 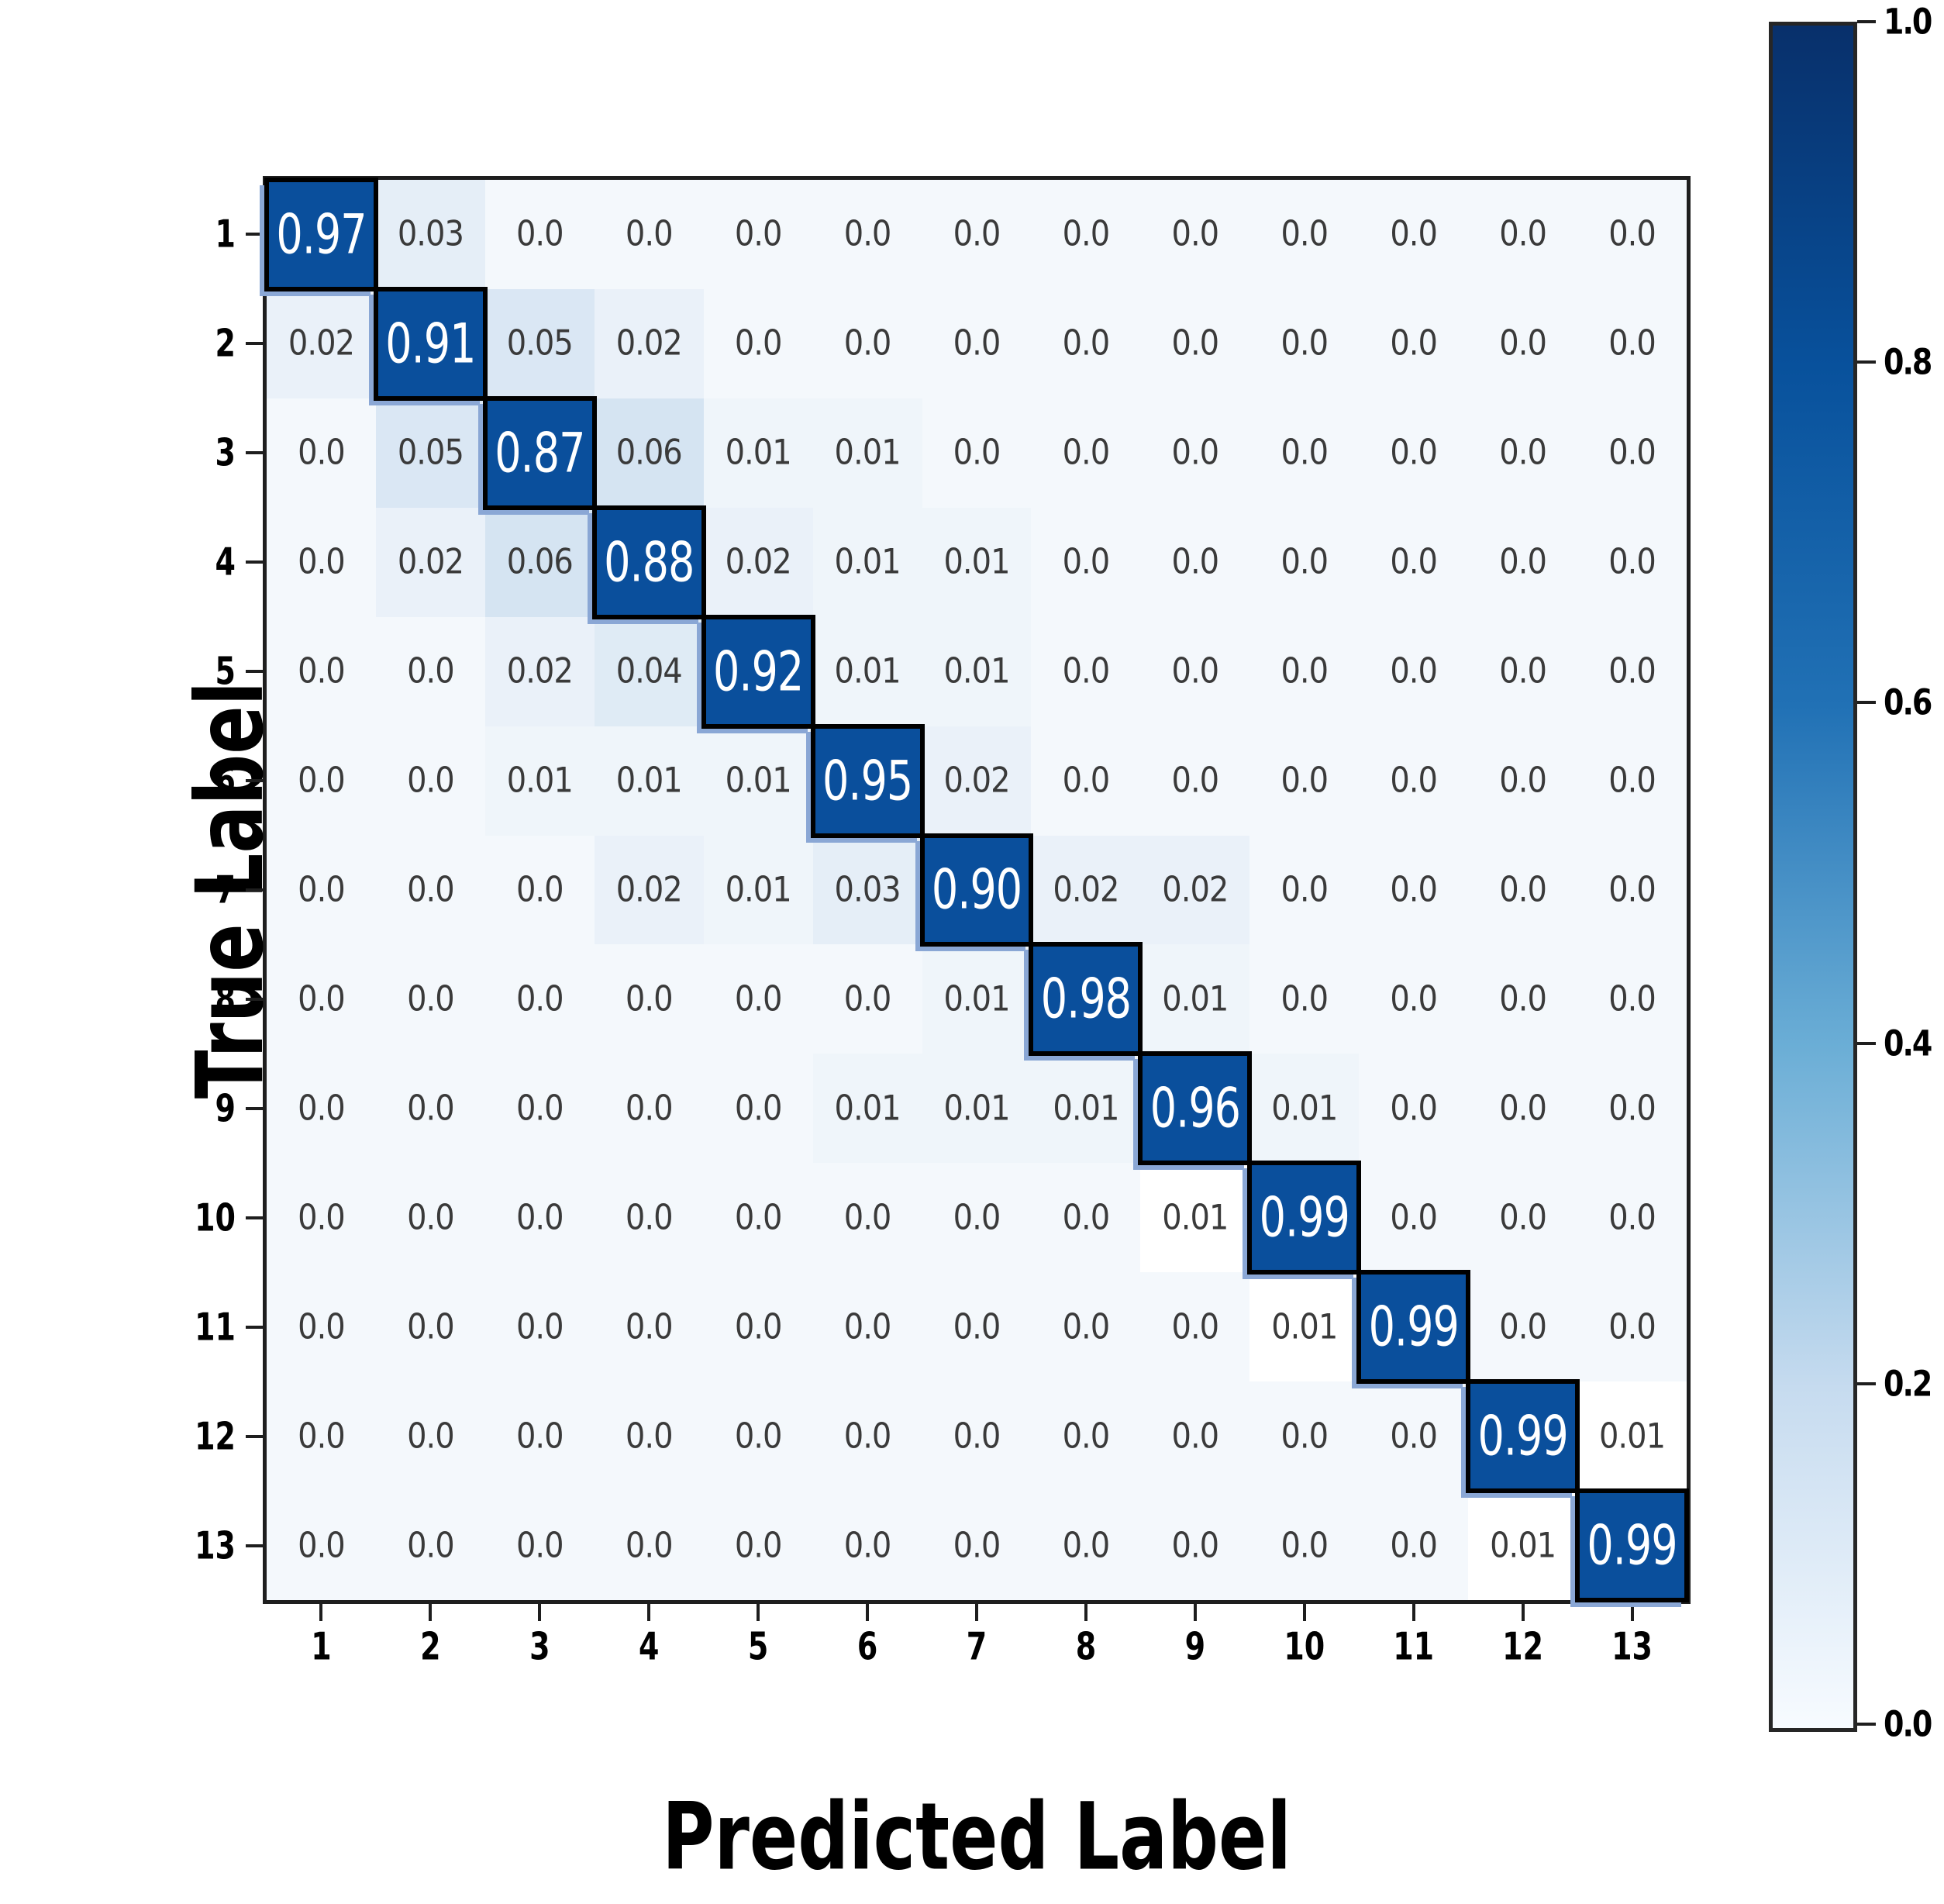 What do you see at coordinates (1813, 877) in the screenshot?
I see `colorbar` at bounding box center [1813, 877].